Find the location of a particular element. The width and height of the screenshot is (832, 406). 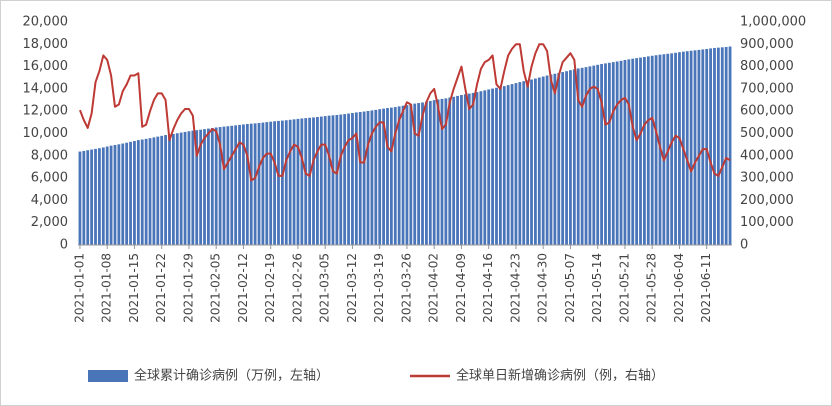

y2-tick-label: 700,000 is located at coordinates (767, 88).